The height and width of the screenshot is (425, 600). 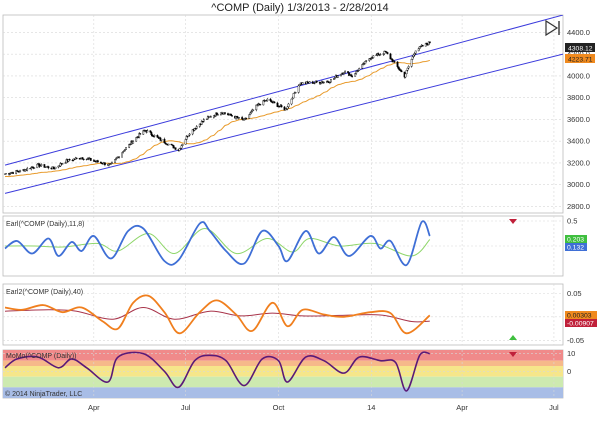 I want to click on earl-signal-line, so click(x=217, y=242).